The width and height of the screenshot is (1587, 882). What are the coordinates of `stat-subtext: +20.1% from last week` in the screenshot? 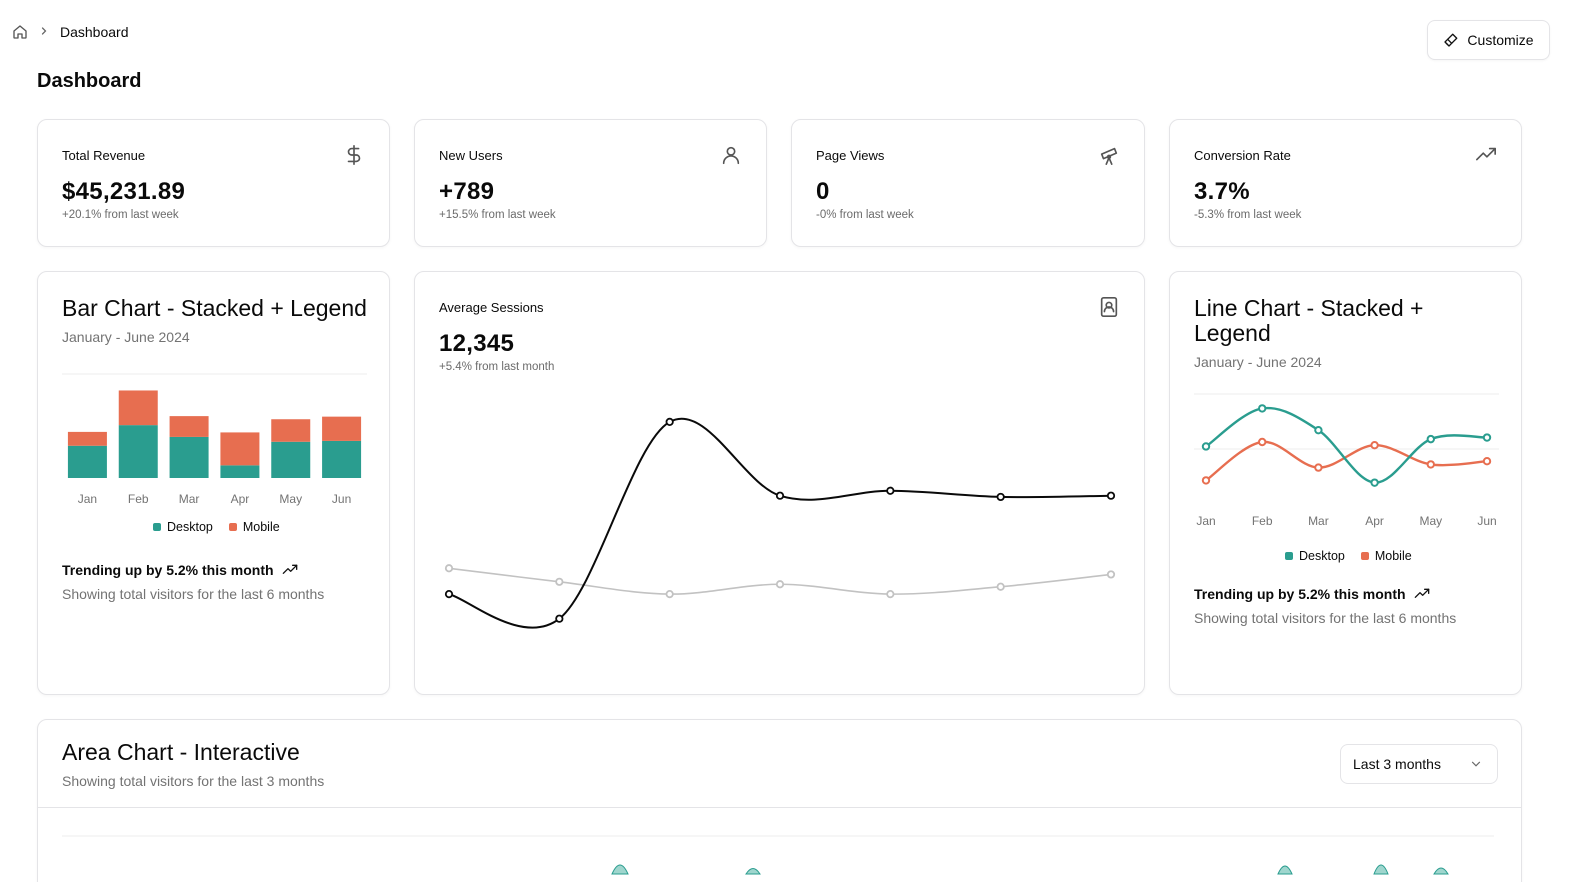 It's located at (120, 215).